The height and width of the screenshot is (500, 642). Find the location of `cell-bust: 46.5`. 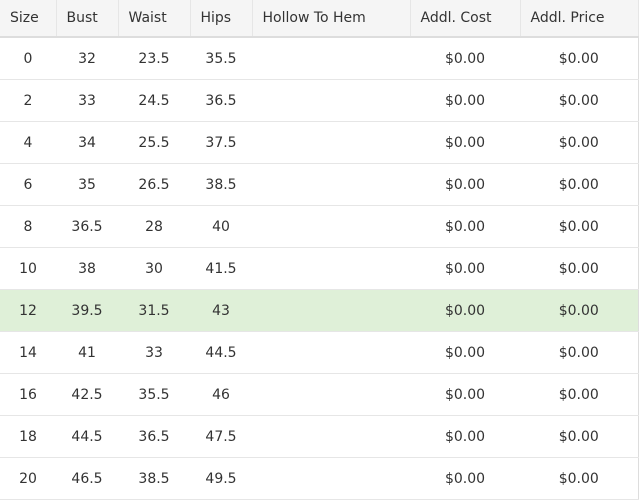

cell-bust: 46.5 is located at coordinates (87, 478).